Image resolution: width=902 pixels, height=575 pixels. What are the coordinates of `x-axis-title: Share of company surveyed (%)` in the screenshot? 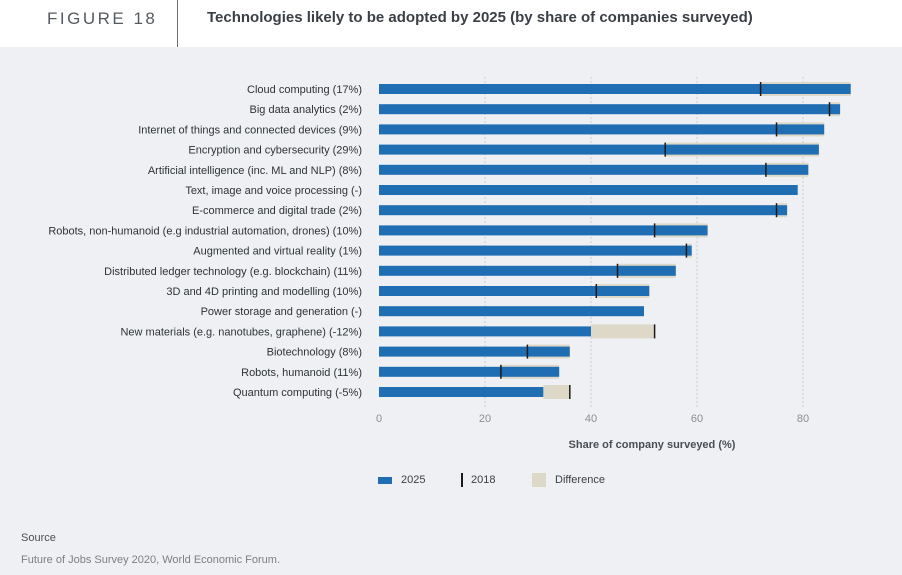 It's located at (652, 445).